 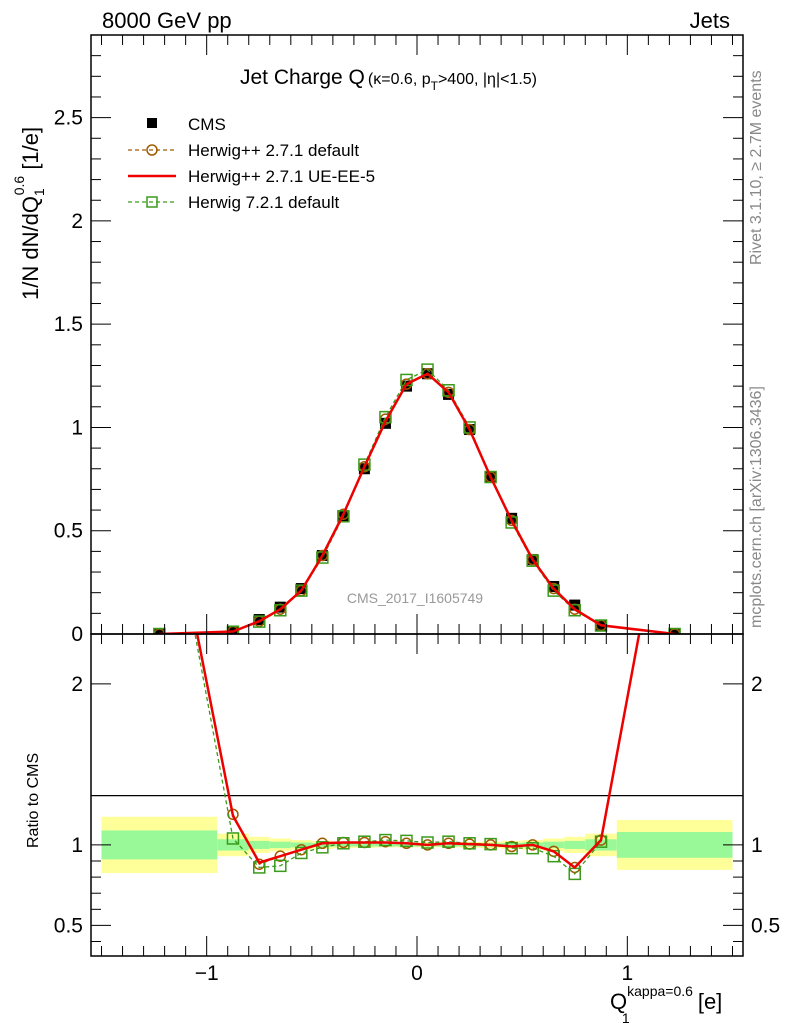 What do you see at coordinates (19, 186) in the screenshot?
I see `ylabel-sup: 0.6` at bounding box center [19, 186].